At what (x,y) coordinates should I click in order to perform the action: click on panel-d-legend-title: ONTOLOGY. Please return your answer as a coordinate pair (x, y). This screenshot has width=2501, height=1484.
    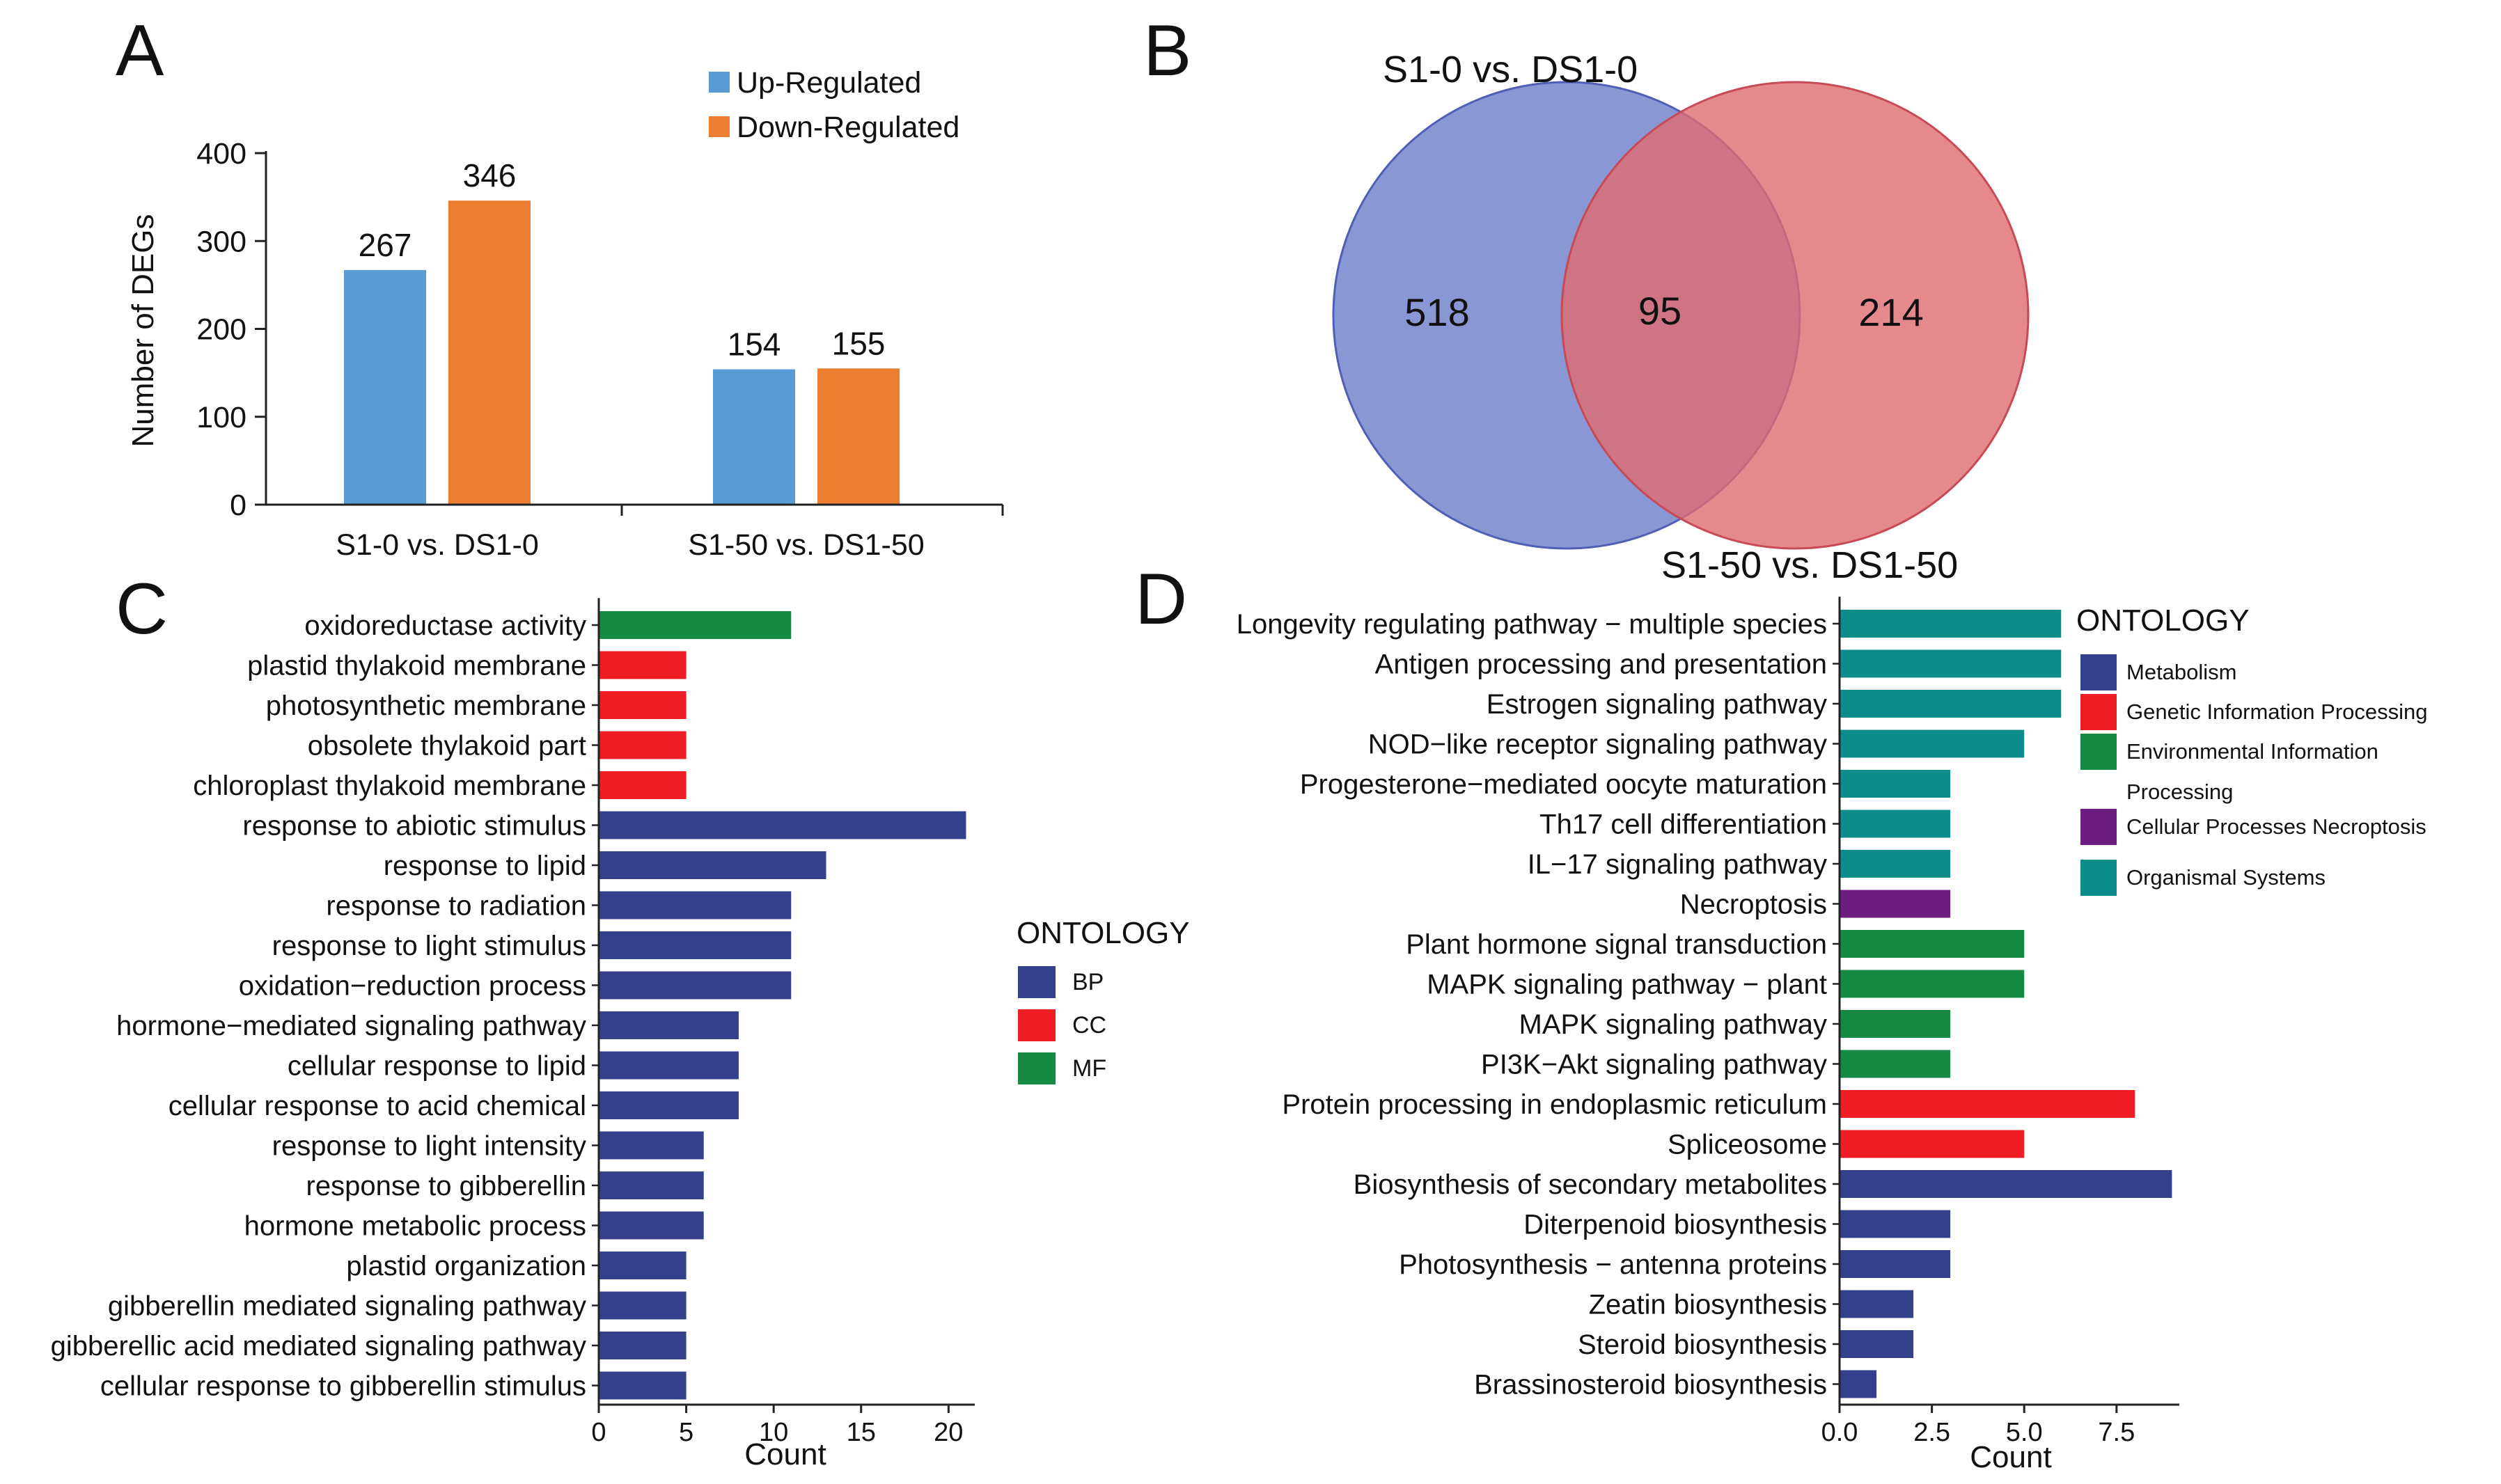
    Looking at the image, I should click on (2163, 620).